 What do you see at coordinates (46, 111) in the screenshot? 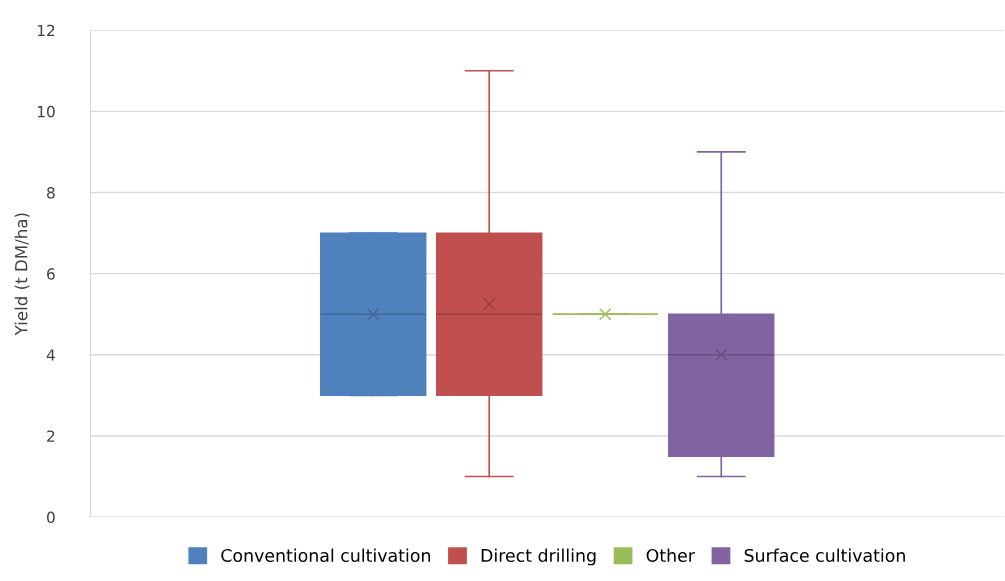
I see `y-tick-label: 10` at bounding box center [46, 111].